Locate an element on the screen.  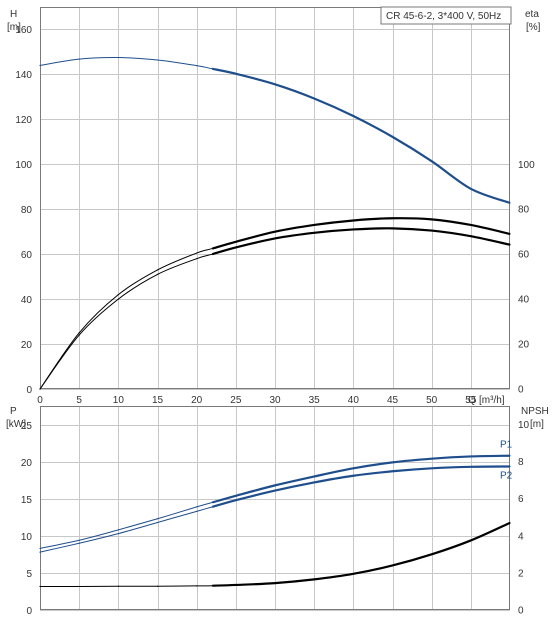
x-tick-label: 50 is located at coordinates (432, 400).